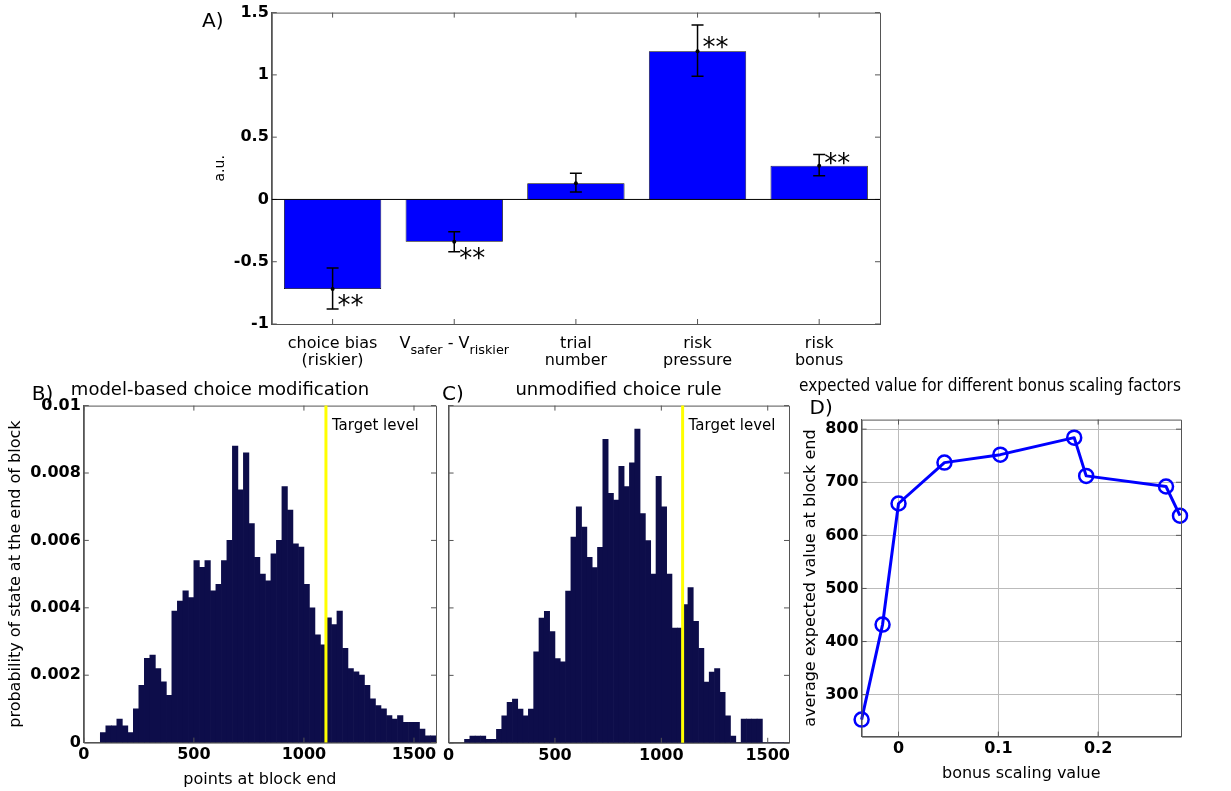  What do you see at coordinates (55, 674) in the screenshot?
I see `y-tick-label: 0.002` at bounding box center [55, 674].